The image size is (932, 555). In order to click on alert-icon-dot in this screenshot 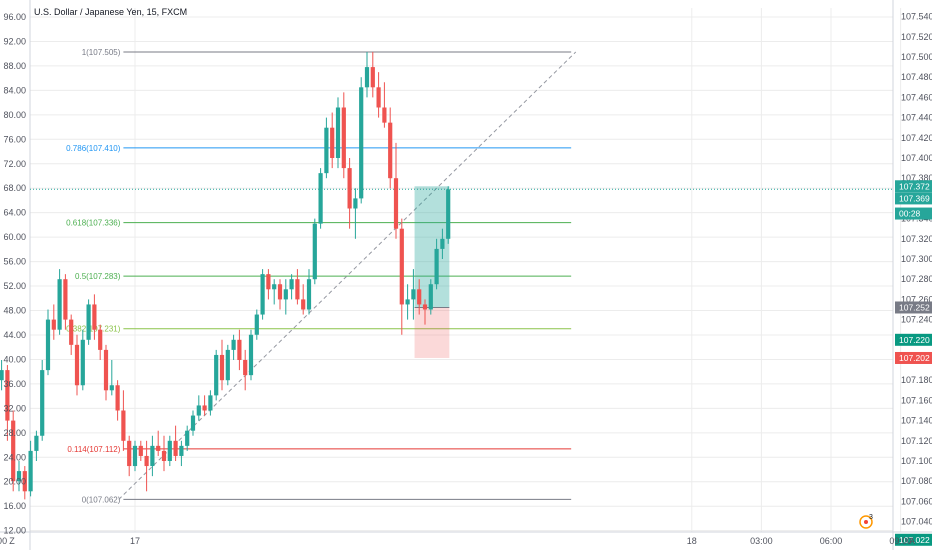, I will do `click(866, 522)`.